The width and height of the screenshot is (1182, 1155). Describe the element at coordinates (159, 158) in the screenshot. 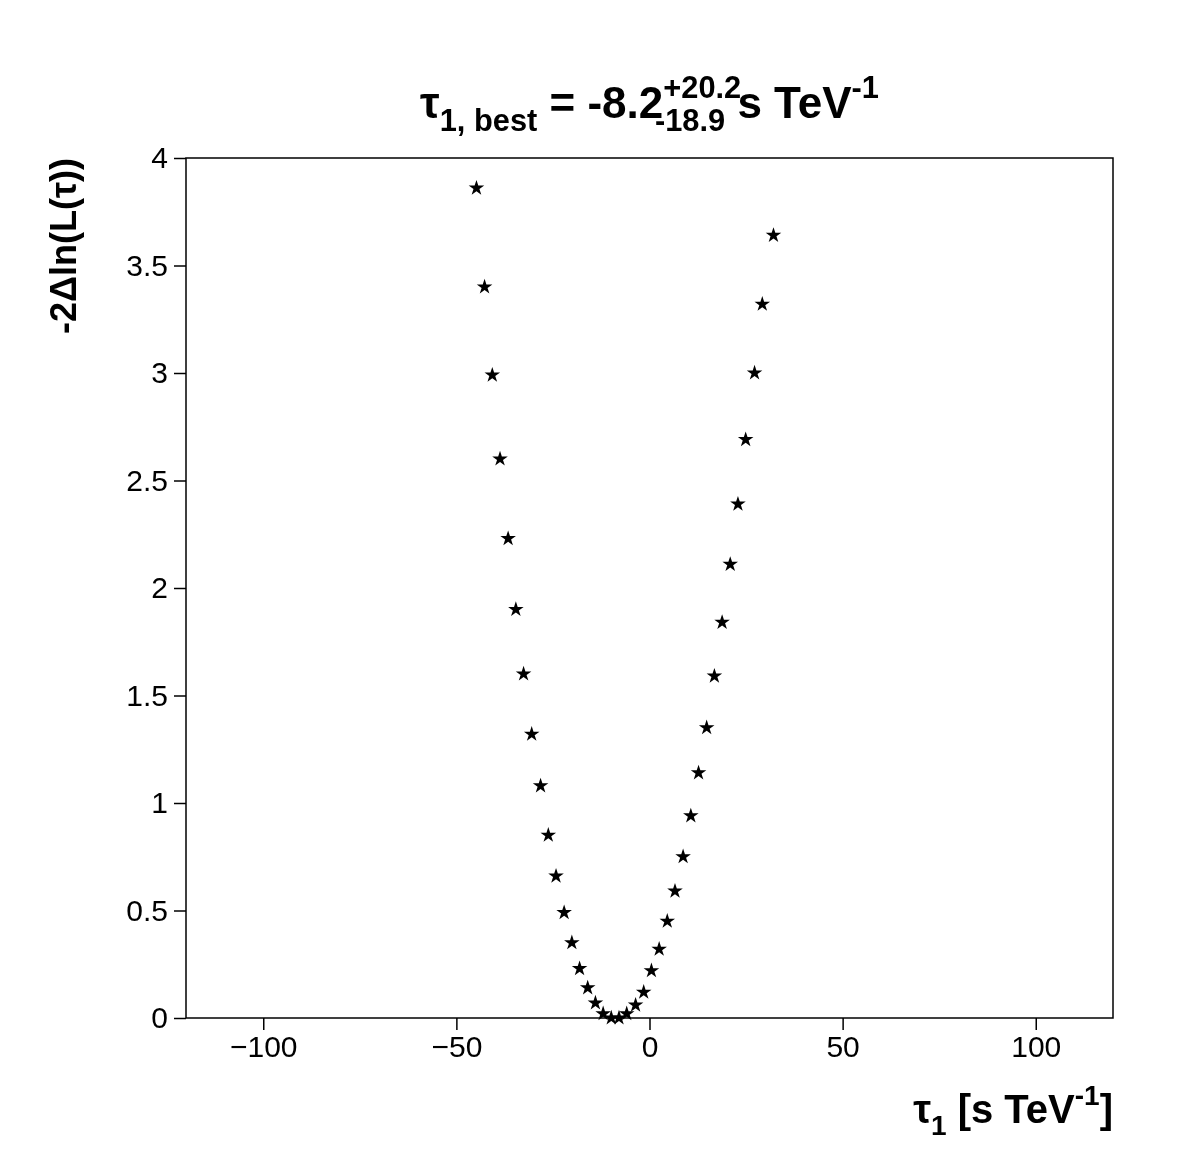

I see `y-tick-label: 4` at that location.